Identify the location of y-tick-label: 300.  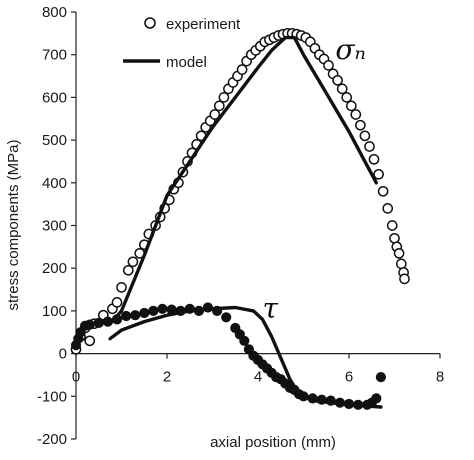
(54, 226).